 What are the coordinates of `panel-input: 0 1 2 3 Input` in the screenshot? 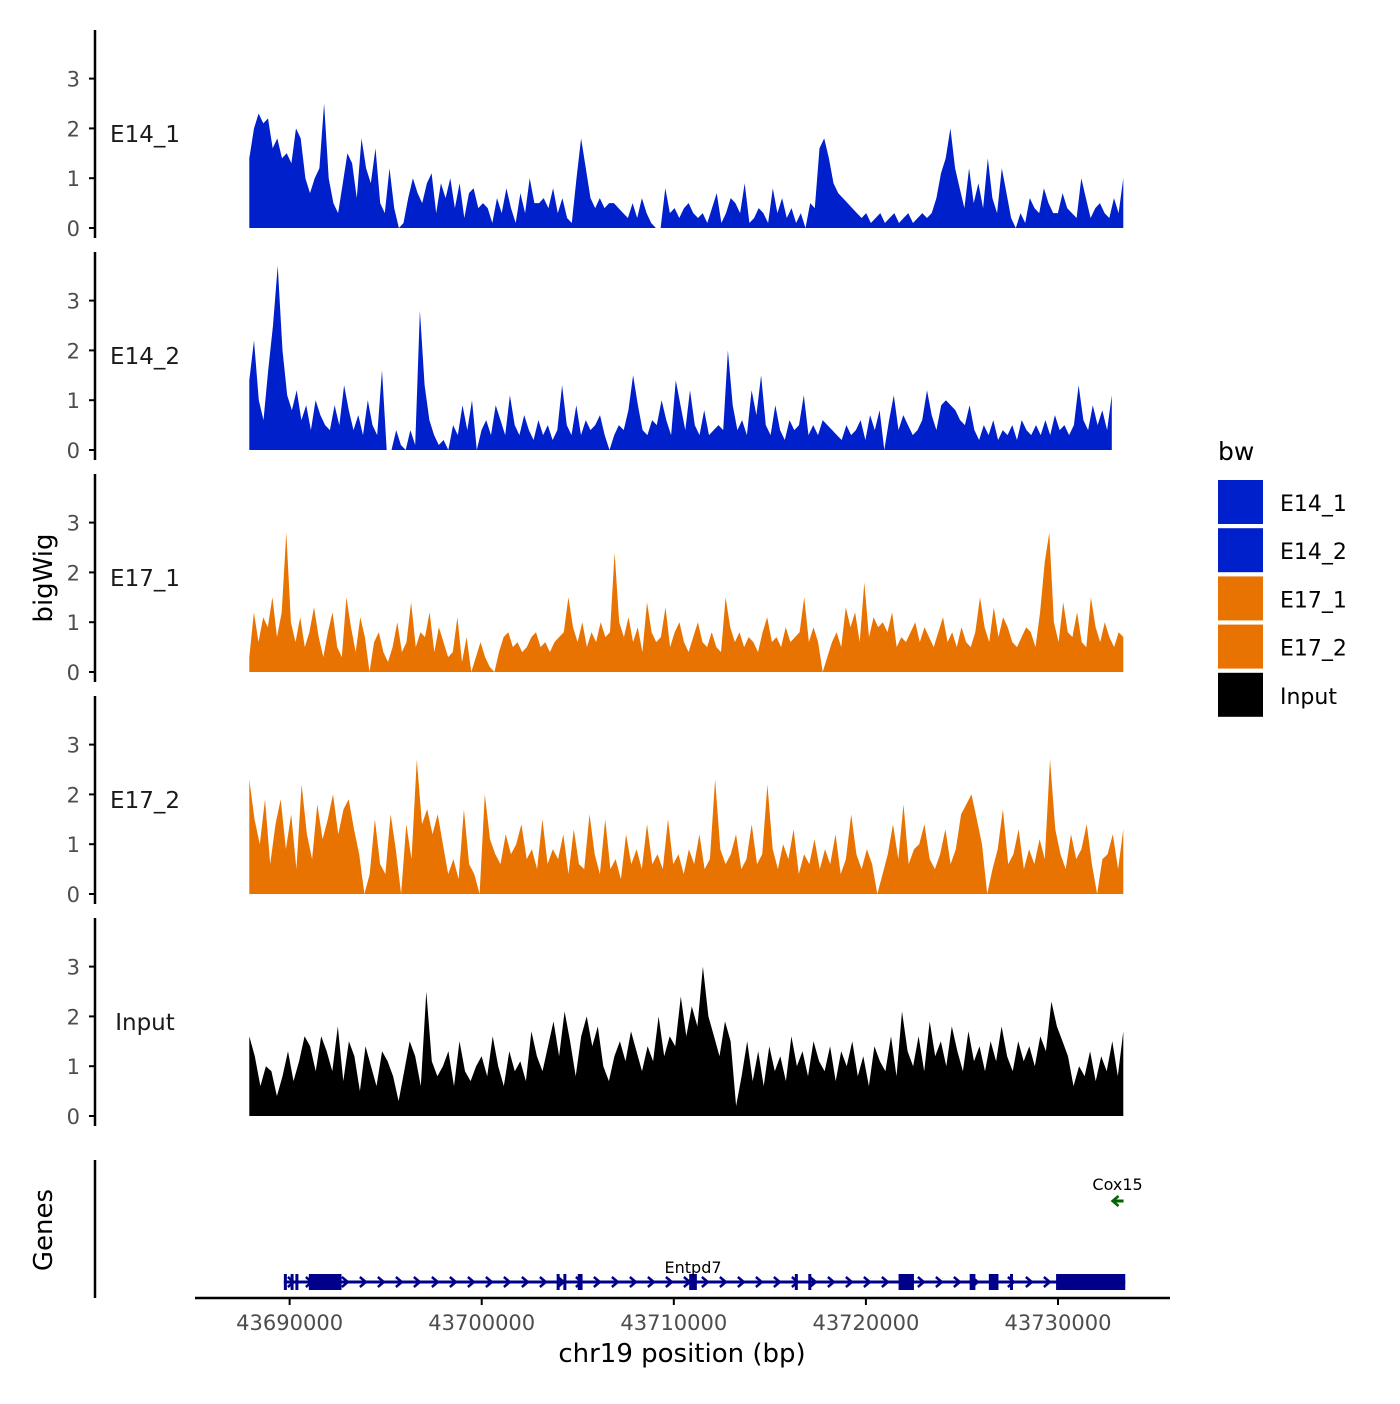 It's located at (595, 1023).